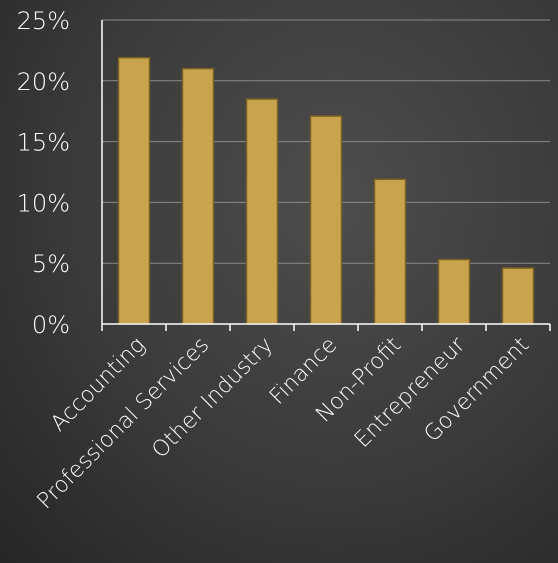  Describe the element at coordinates (43, 173) in the screenshot. I see `y-axis-tick-labels: 0% 5% 10% 15% 20% 25%` at that location.